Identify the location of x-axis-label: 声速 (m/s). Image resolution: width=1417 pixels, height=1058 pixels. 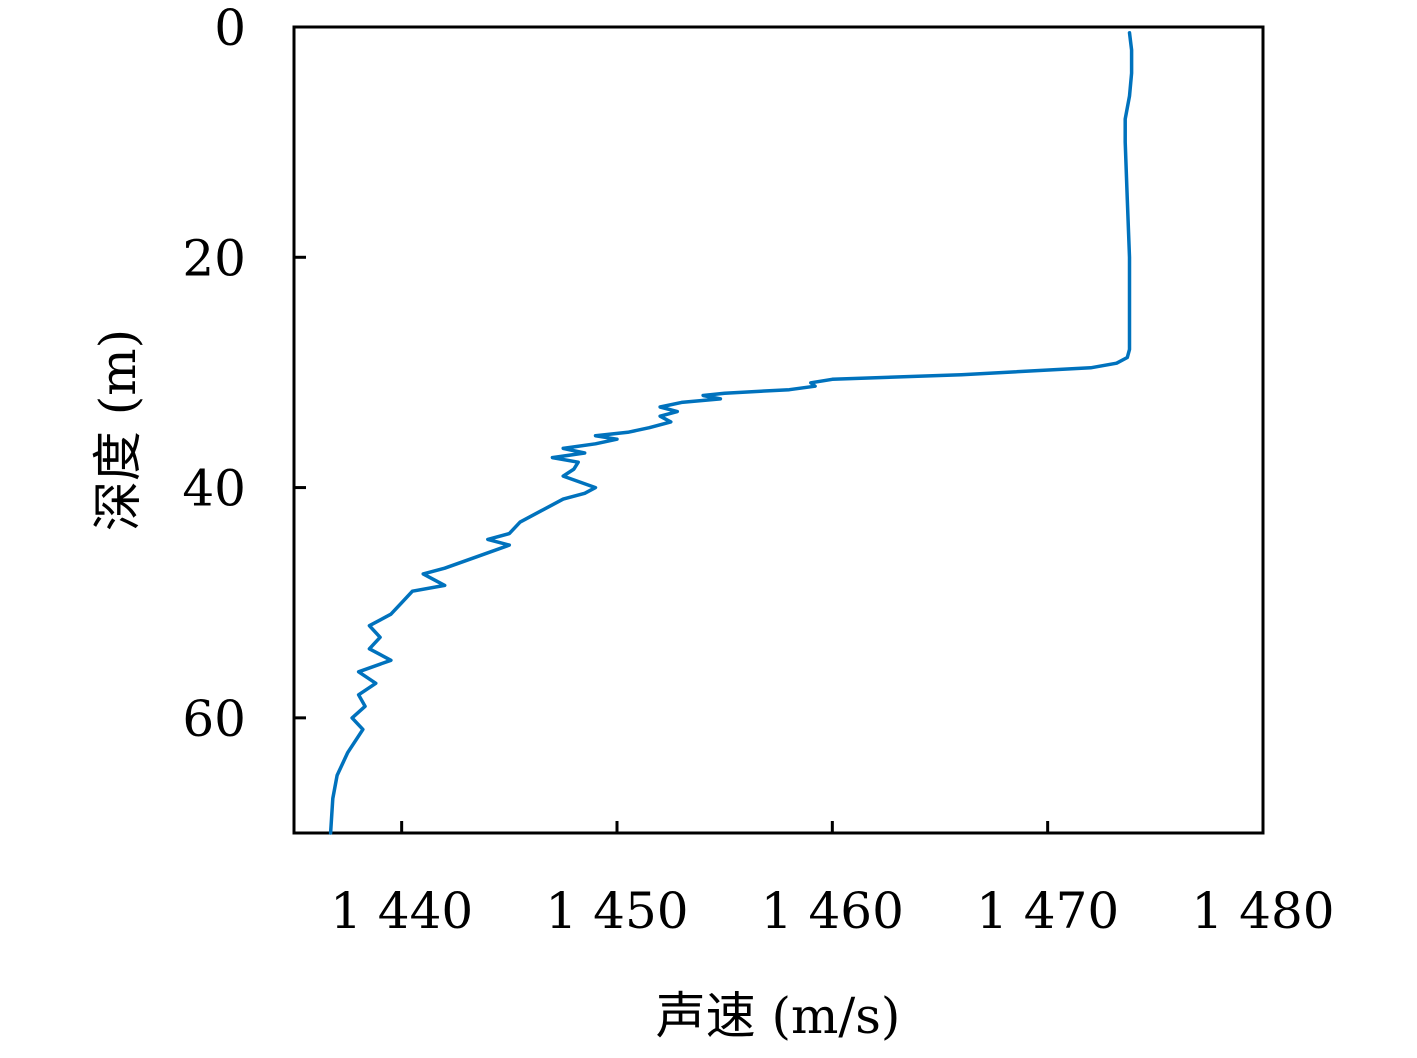
(778, 1016).